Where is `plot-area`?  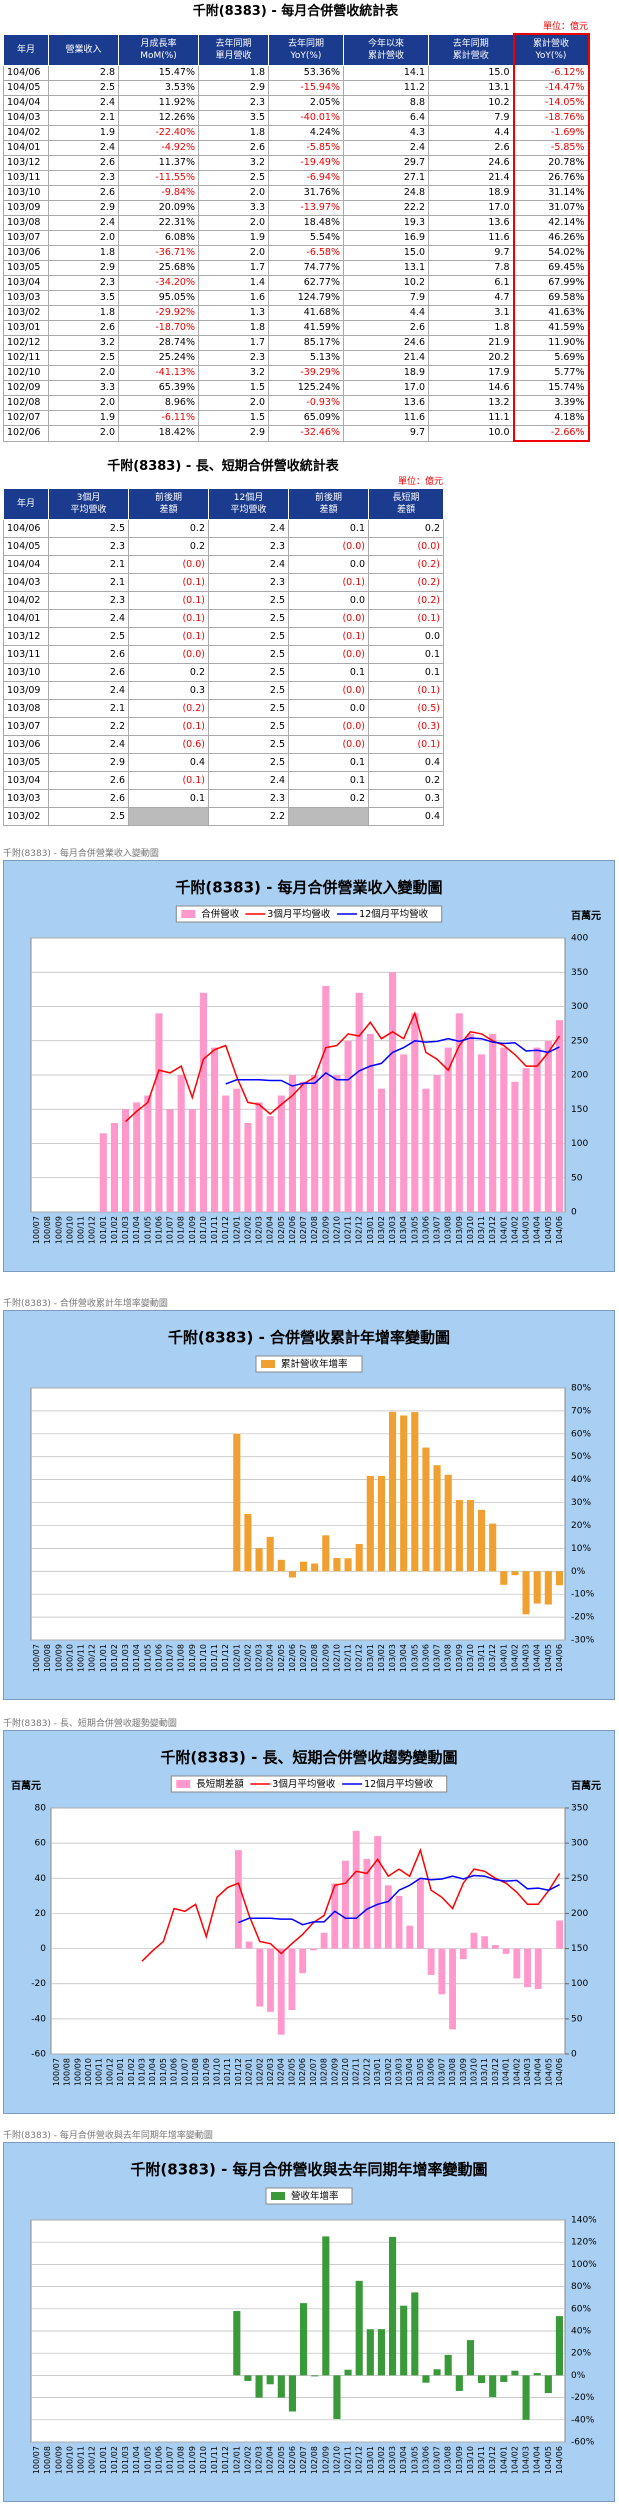 plot-area is located at coordinates (308, 1931).